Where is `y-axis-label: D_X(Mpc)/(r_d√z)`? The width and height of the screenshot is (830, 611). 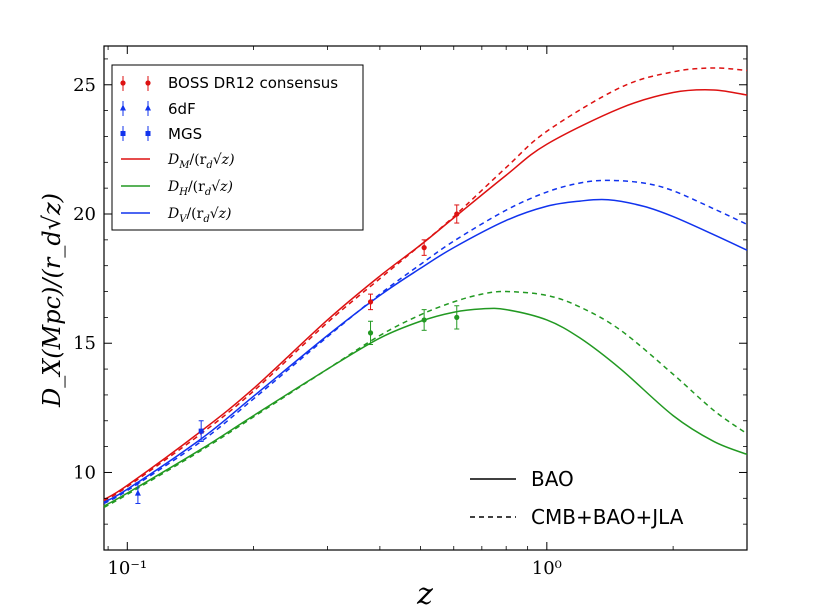 y-axis-label: D_X(Mpc)/(r_d√z) is located at coordinates (52, 300).